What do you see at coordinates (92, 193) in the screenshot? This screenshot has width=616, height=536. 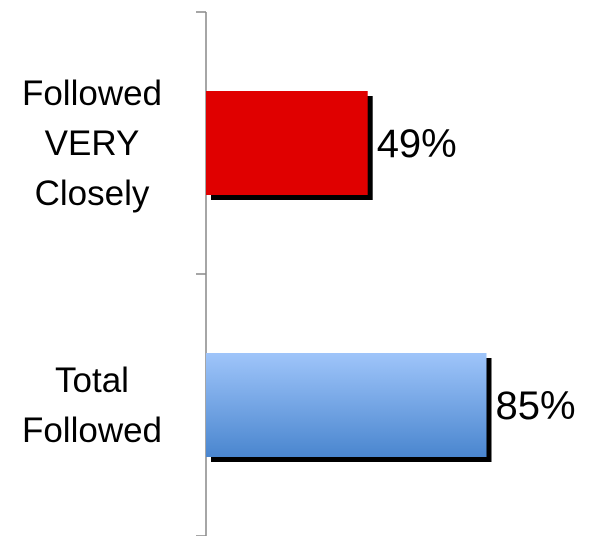 I see `category-label-line: Closely` at bounding box center [92, 193].